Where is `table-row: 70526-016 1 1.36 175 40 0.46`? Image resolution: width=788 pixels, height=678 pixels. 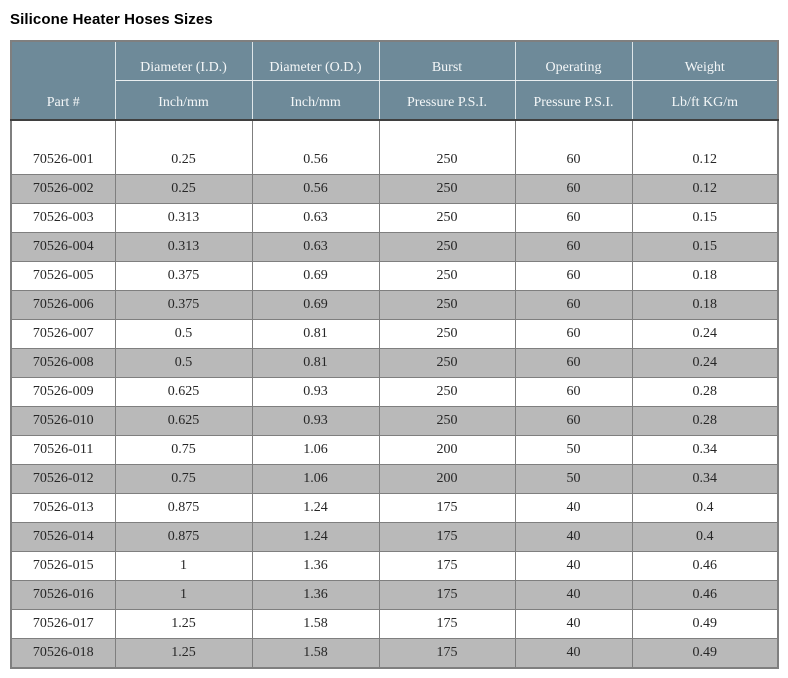 table-row: 70526-016 1 1.36 175 40 0.46 is located at coordinates (394, 595).